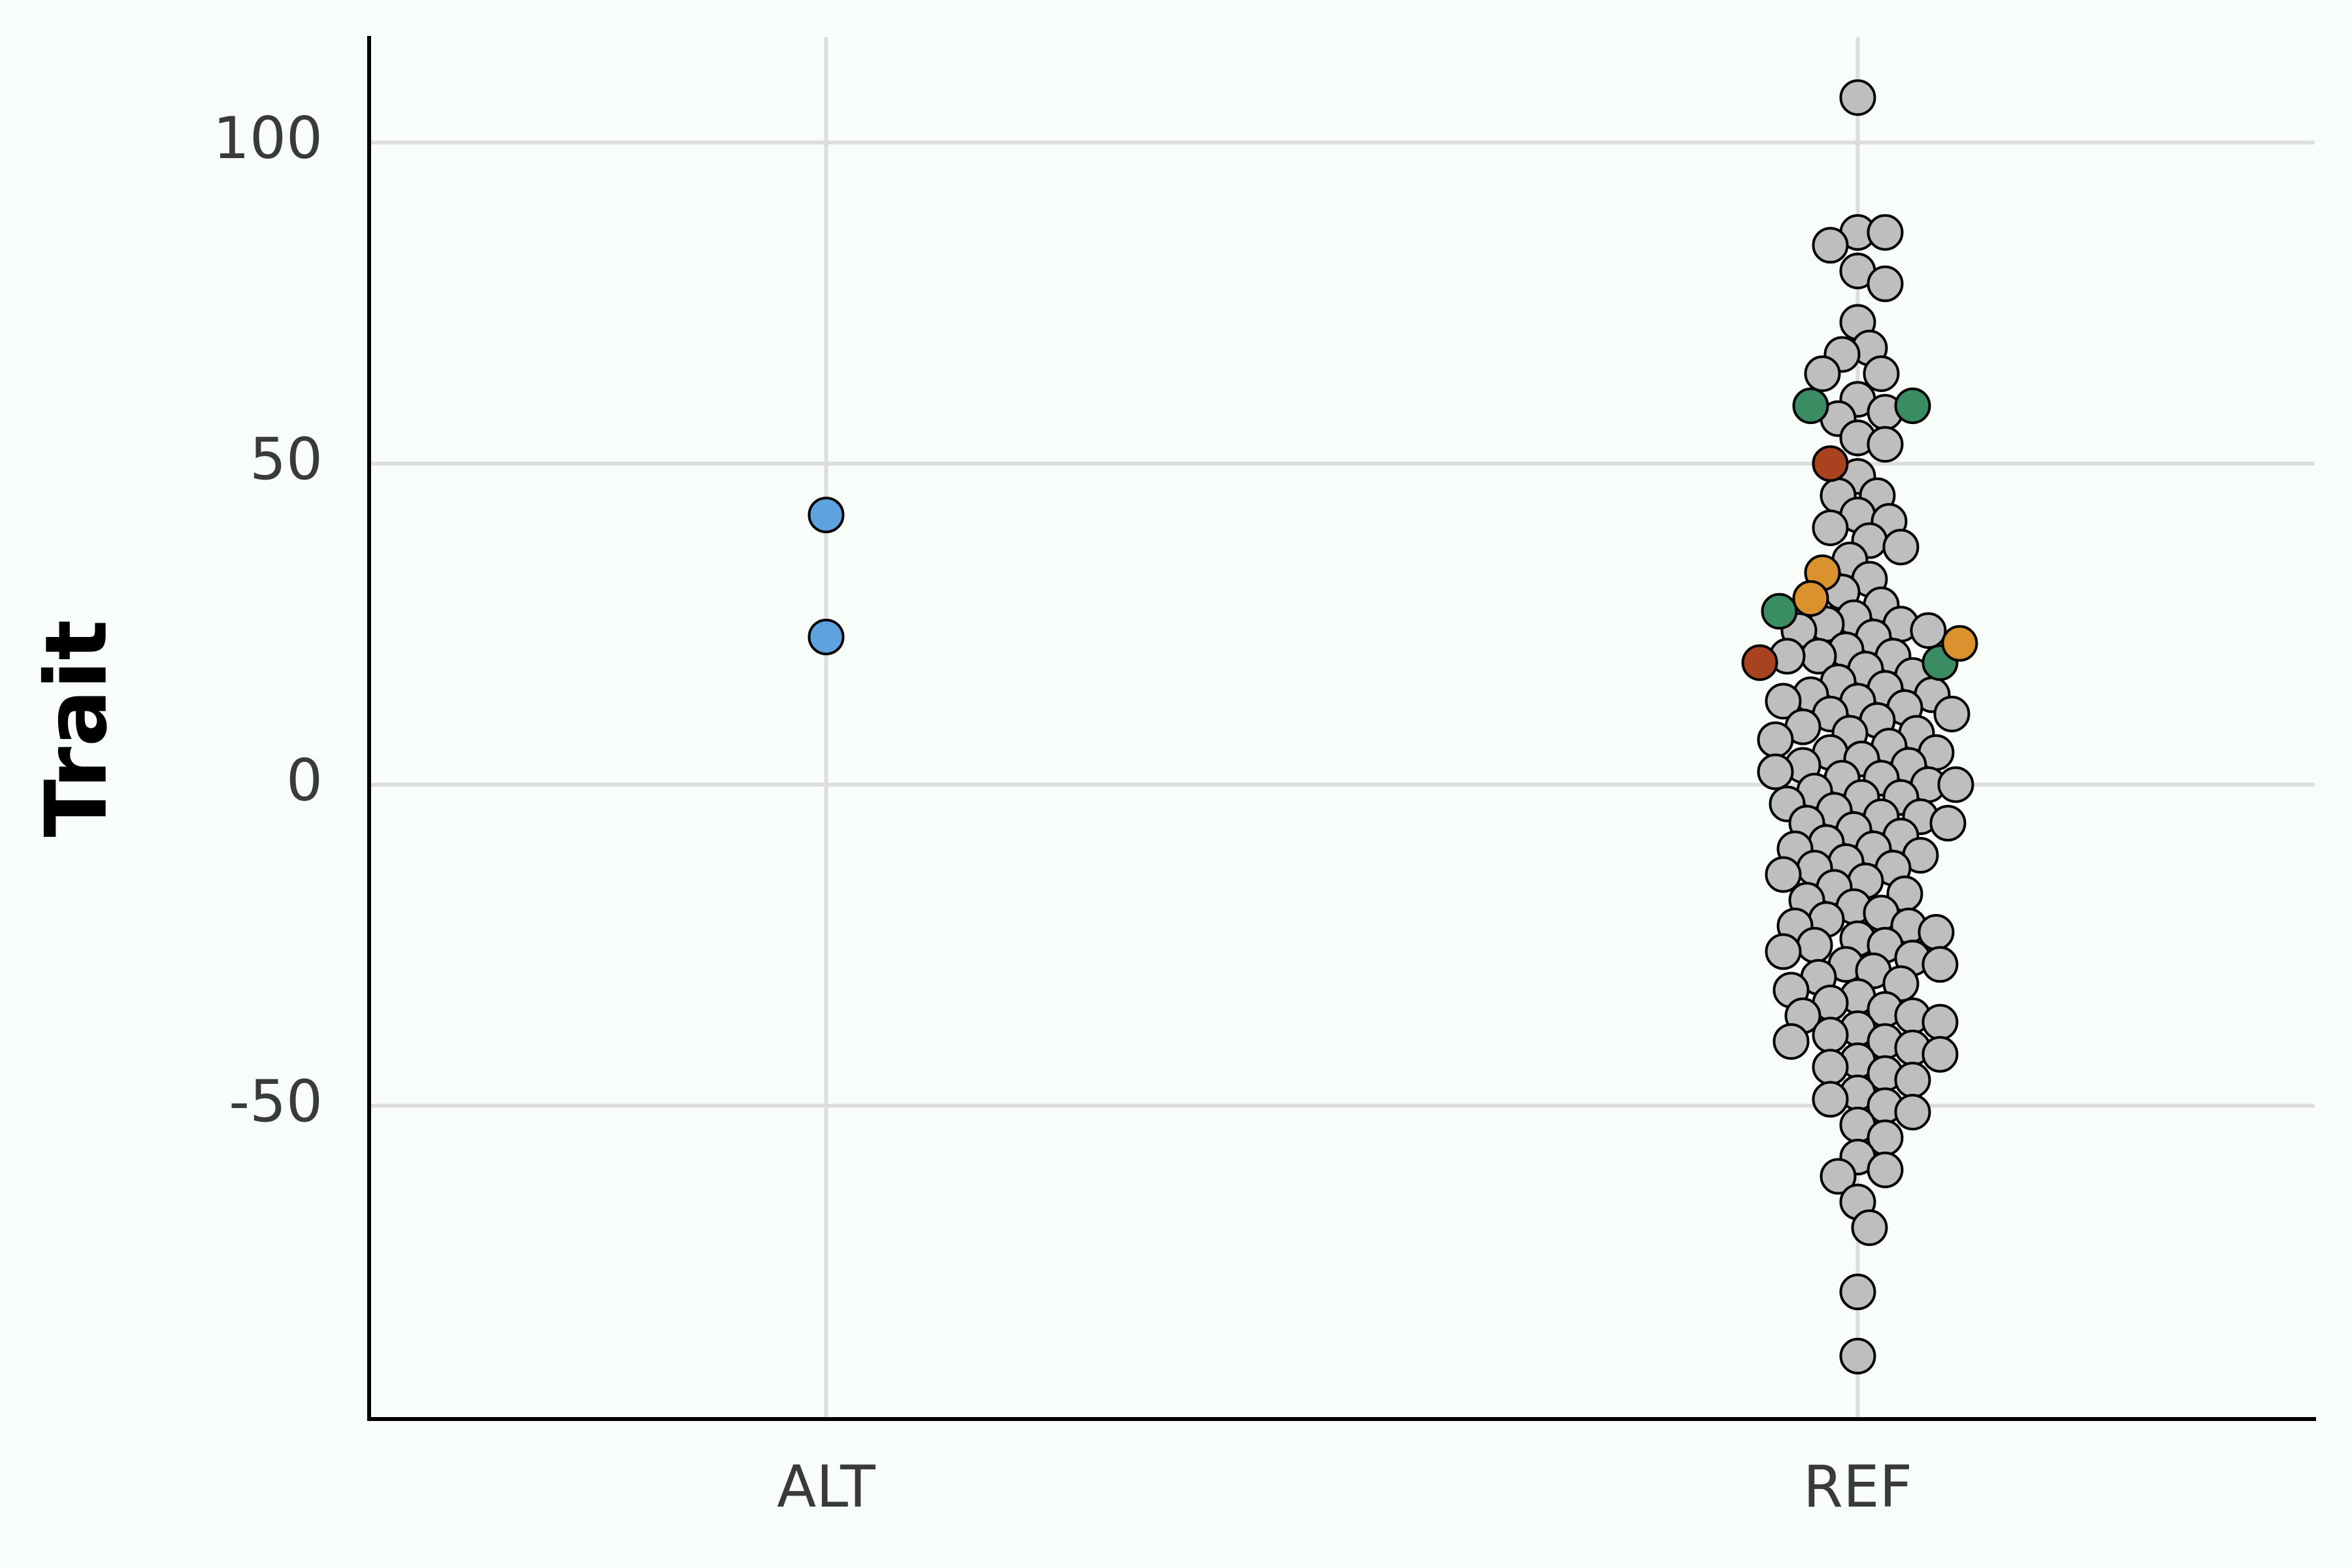  I want to click on y-tick-label: 100, so click(268, 138).